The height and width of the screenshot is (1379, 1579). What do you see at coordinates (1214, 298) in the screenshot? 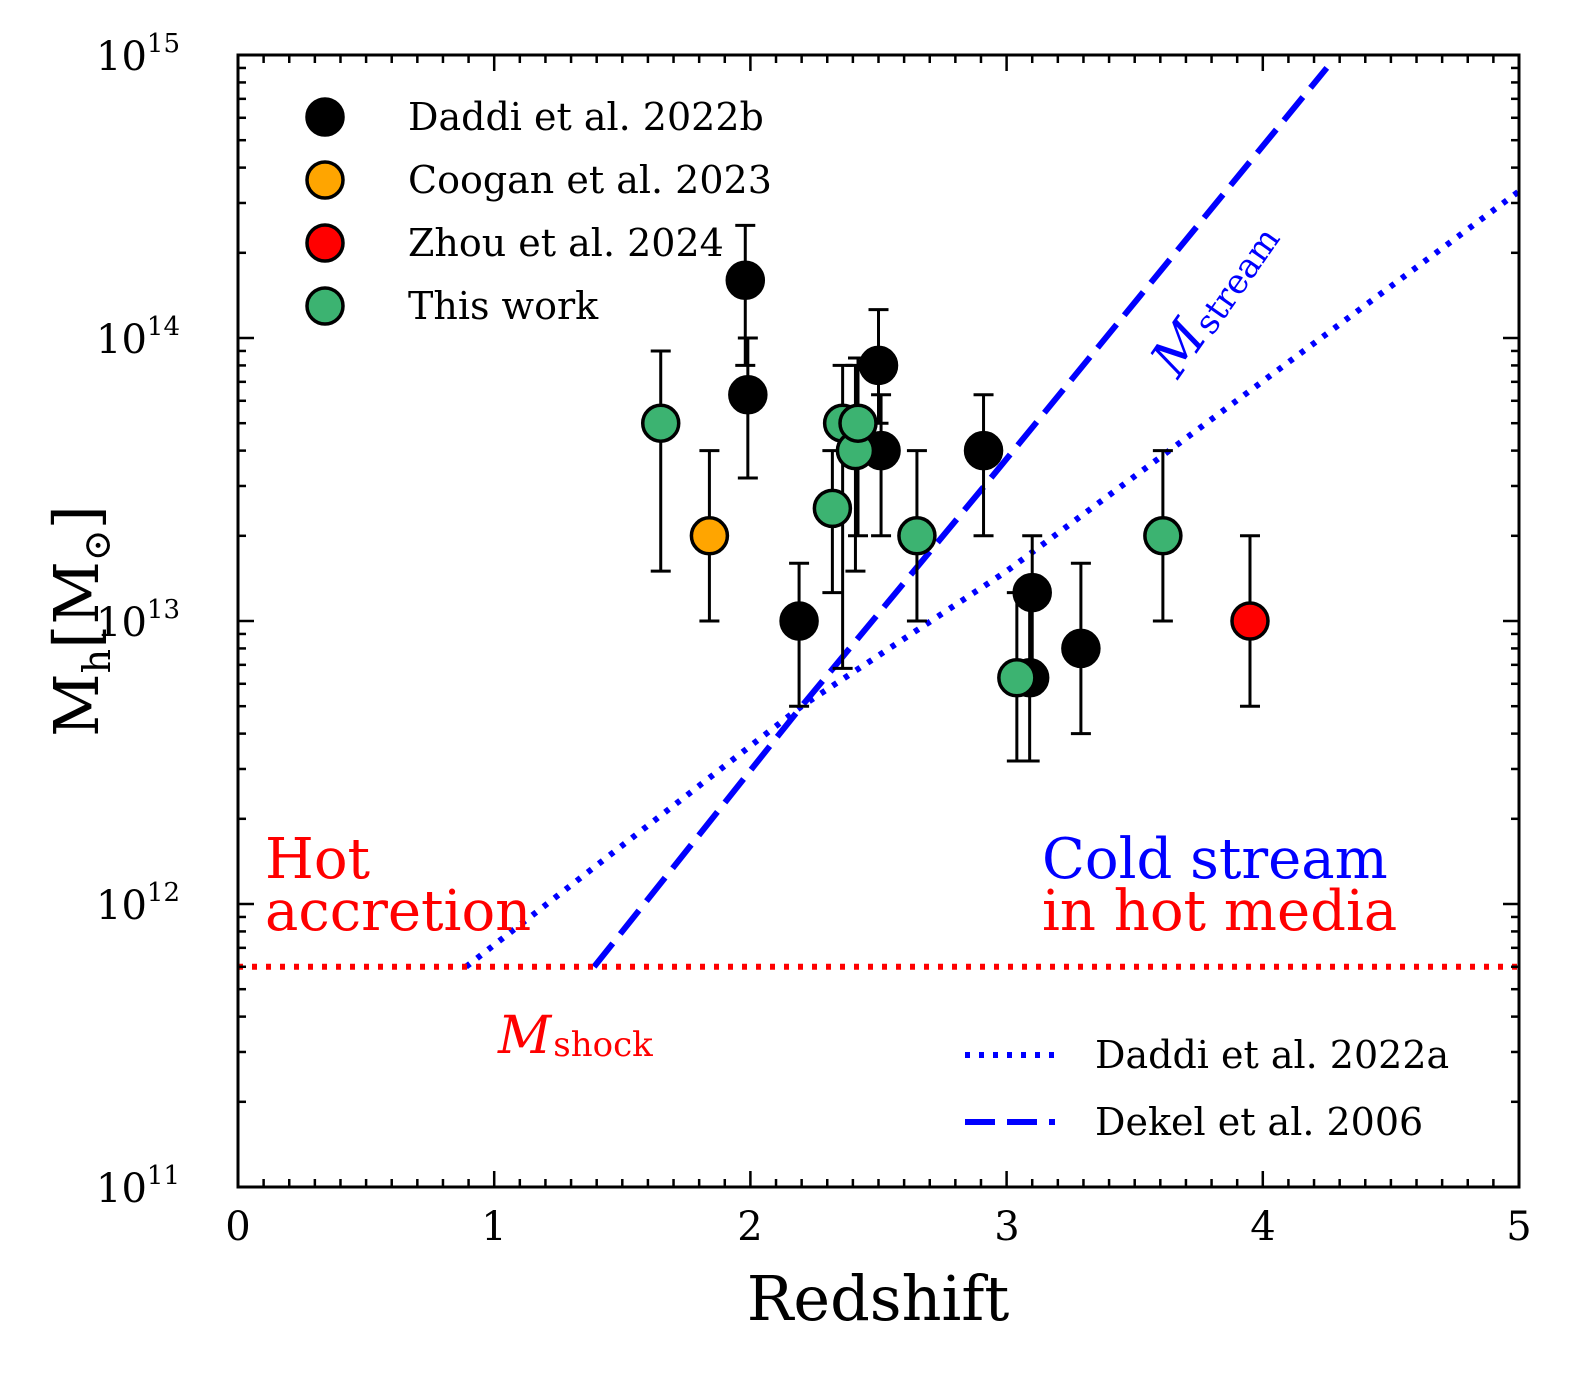
I see `mstream-label: Mstream` at bounding box center [1214, 298].